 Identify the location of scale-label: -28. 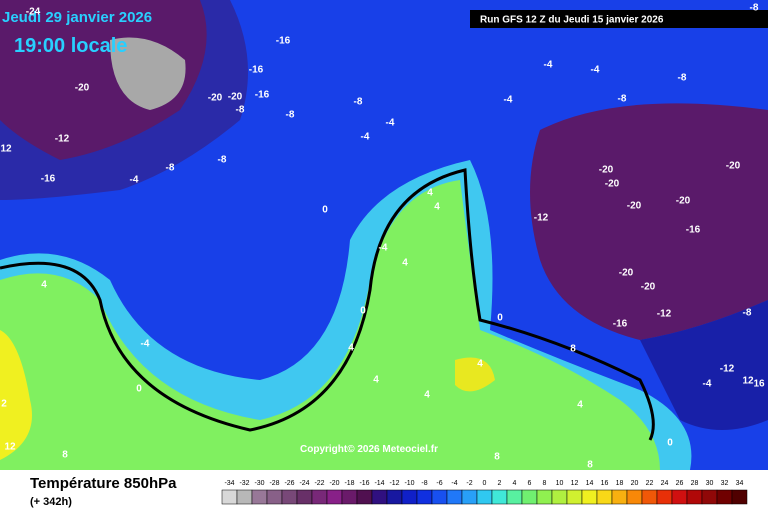
(274, 483).